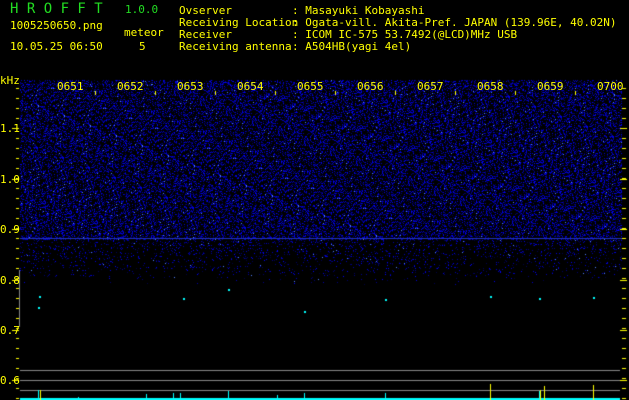  Describe the element at coordinates (405, 34) in the screenshot. I see `info-value-receiver: : ICOM IC-575 53.7492(@LCD)MHz USB` at that location.